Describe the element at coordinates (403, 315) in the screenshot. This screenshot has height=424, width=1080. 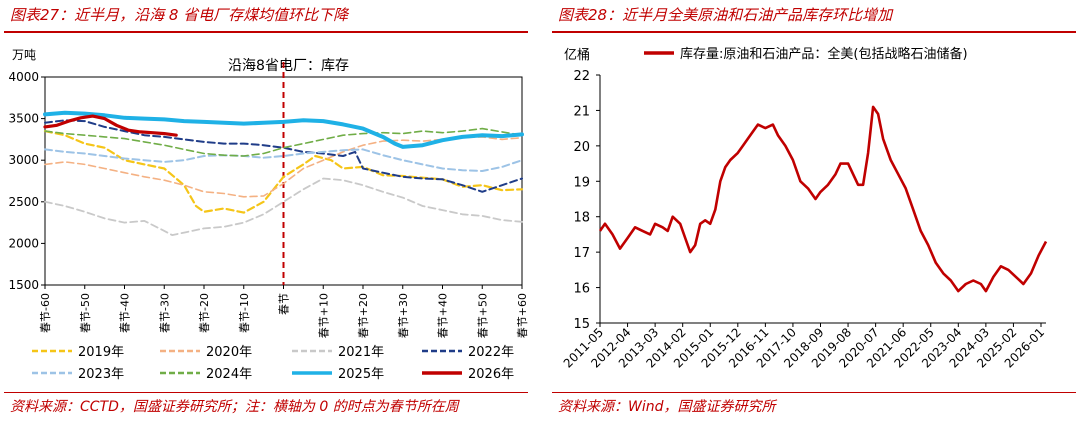
I see `x-tick-label: 春节+30` at that location.